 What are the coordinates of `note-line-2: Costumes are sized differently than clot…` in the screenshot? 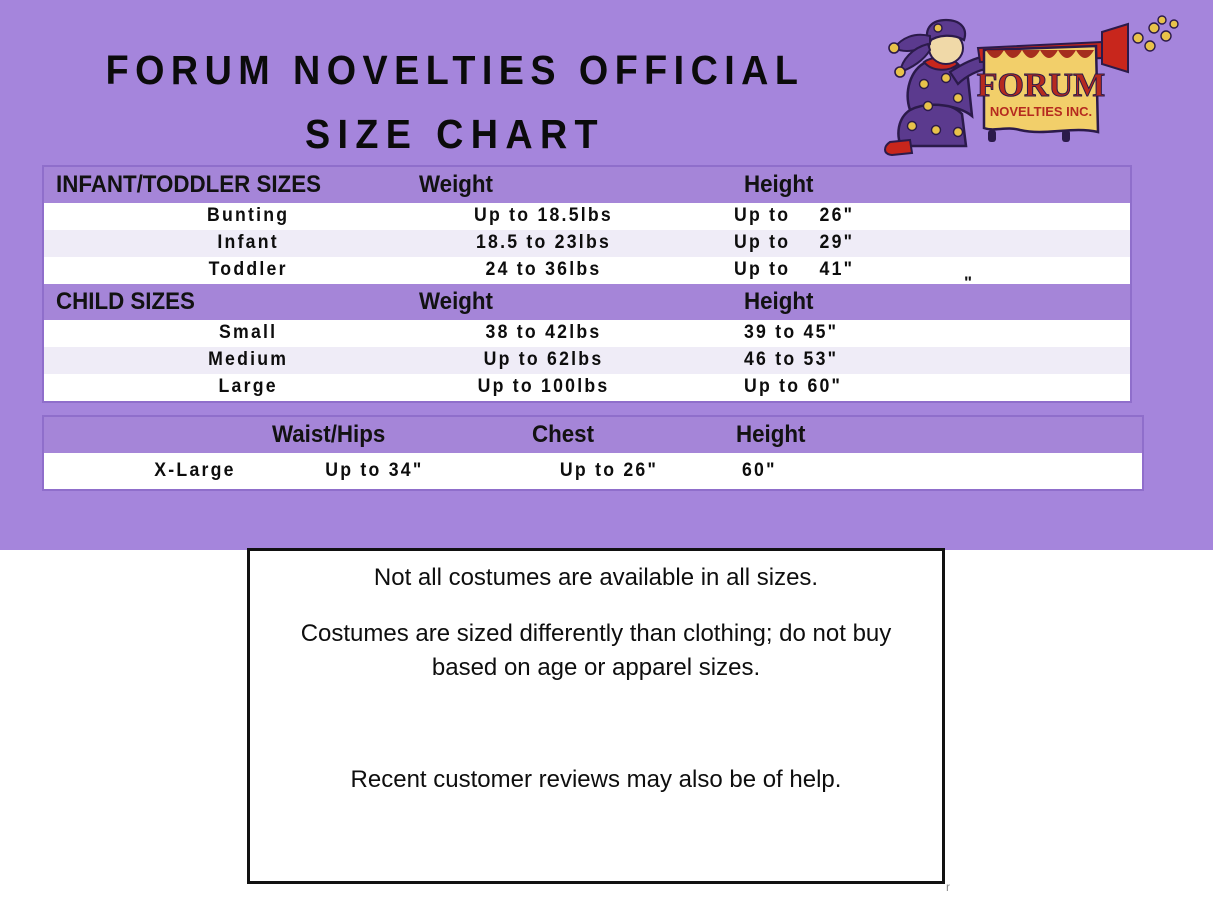 It's located at (596, 633).